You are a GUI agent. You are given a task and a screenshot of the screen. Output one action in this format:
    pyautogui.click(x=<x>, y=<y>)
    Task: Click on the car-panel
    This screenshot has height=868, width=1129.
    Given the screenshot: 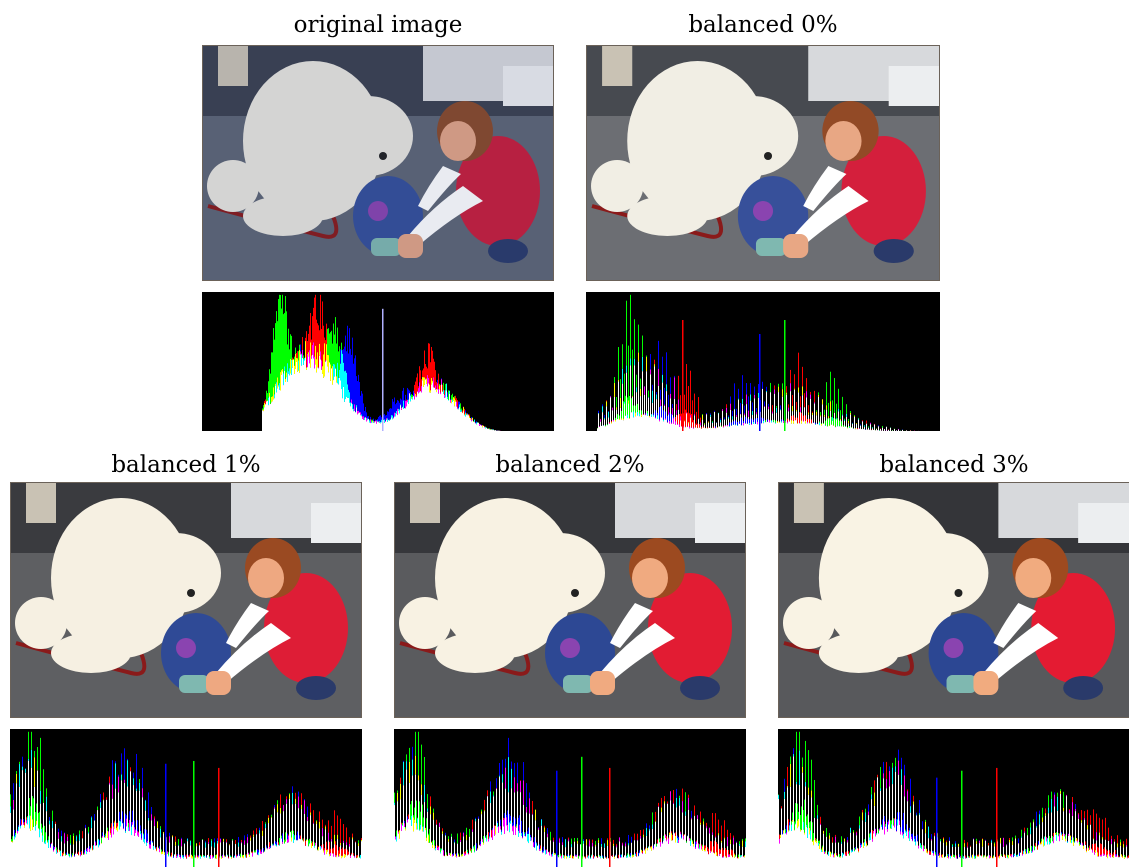 What is the action you would take?
    pyautogui.click(x=1103, y=523)
    